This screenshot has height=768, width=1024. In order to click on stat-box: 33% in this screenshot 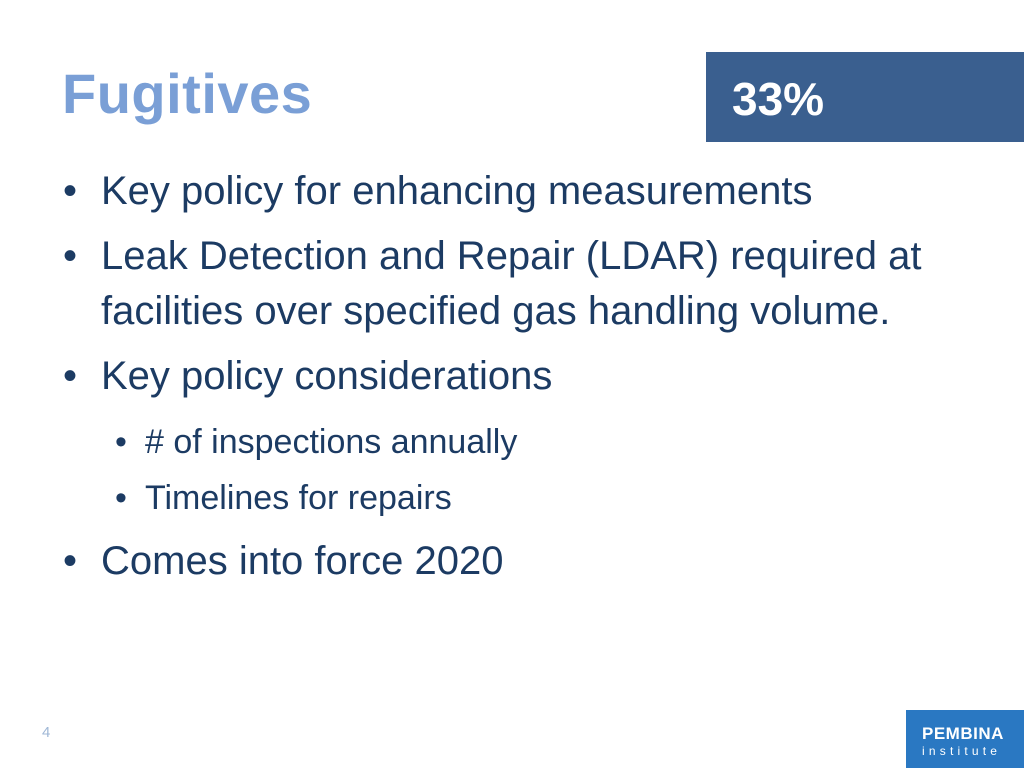, I will do `click(865, 97)`.